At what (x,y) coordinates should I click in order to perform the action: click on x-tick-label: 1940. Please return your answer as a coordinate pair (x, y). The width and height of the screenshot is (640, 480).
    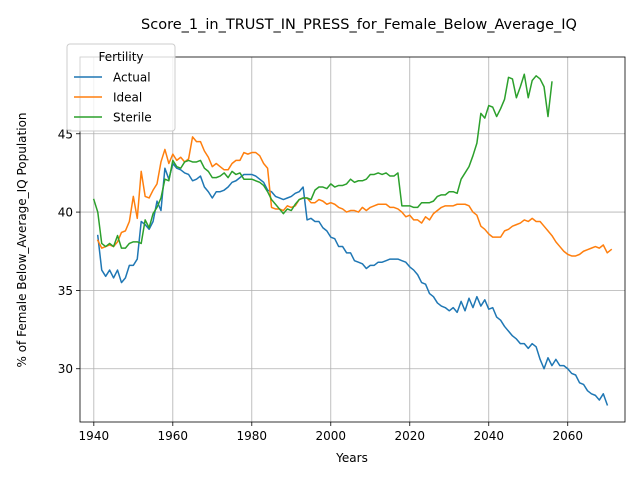
    Looking at the image, I should click on (94, 436).